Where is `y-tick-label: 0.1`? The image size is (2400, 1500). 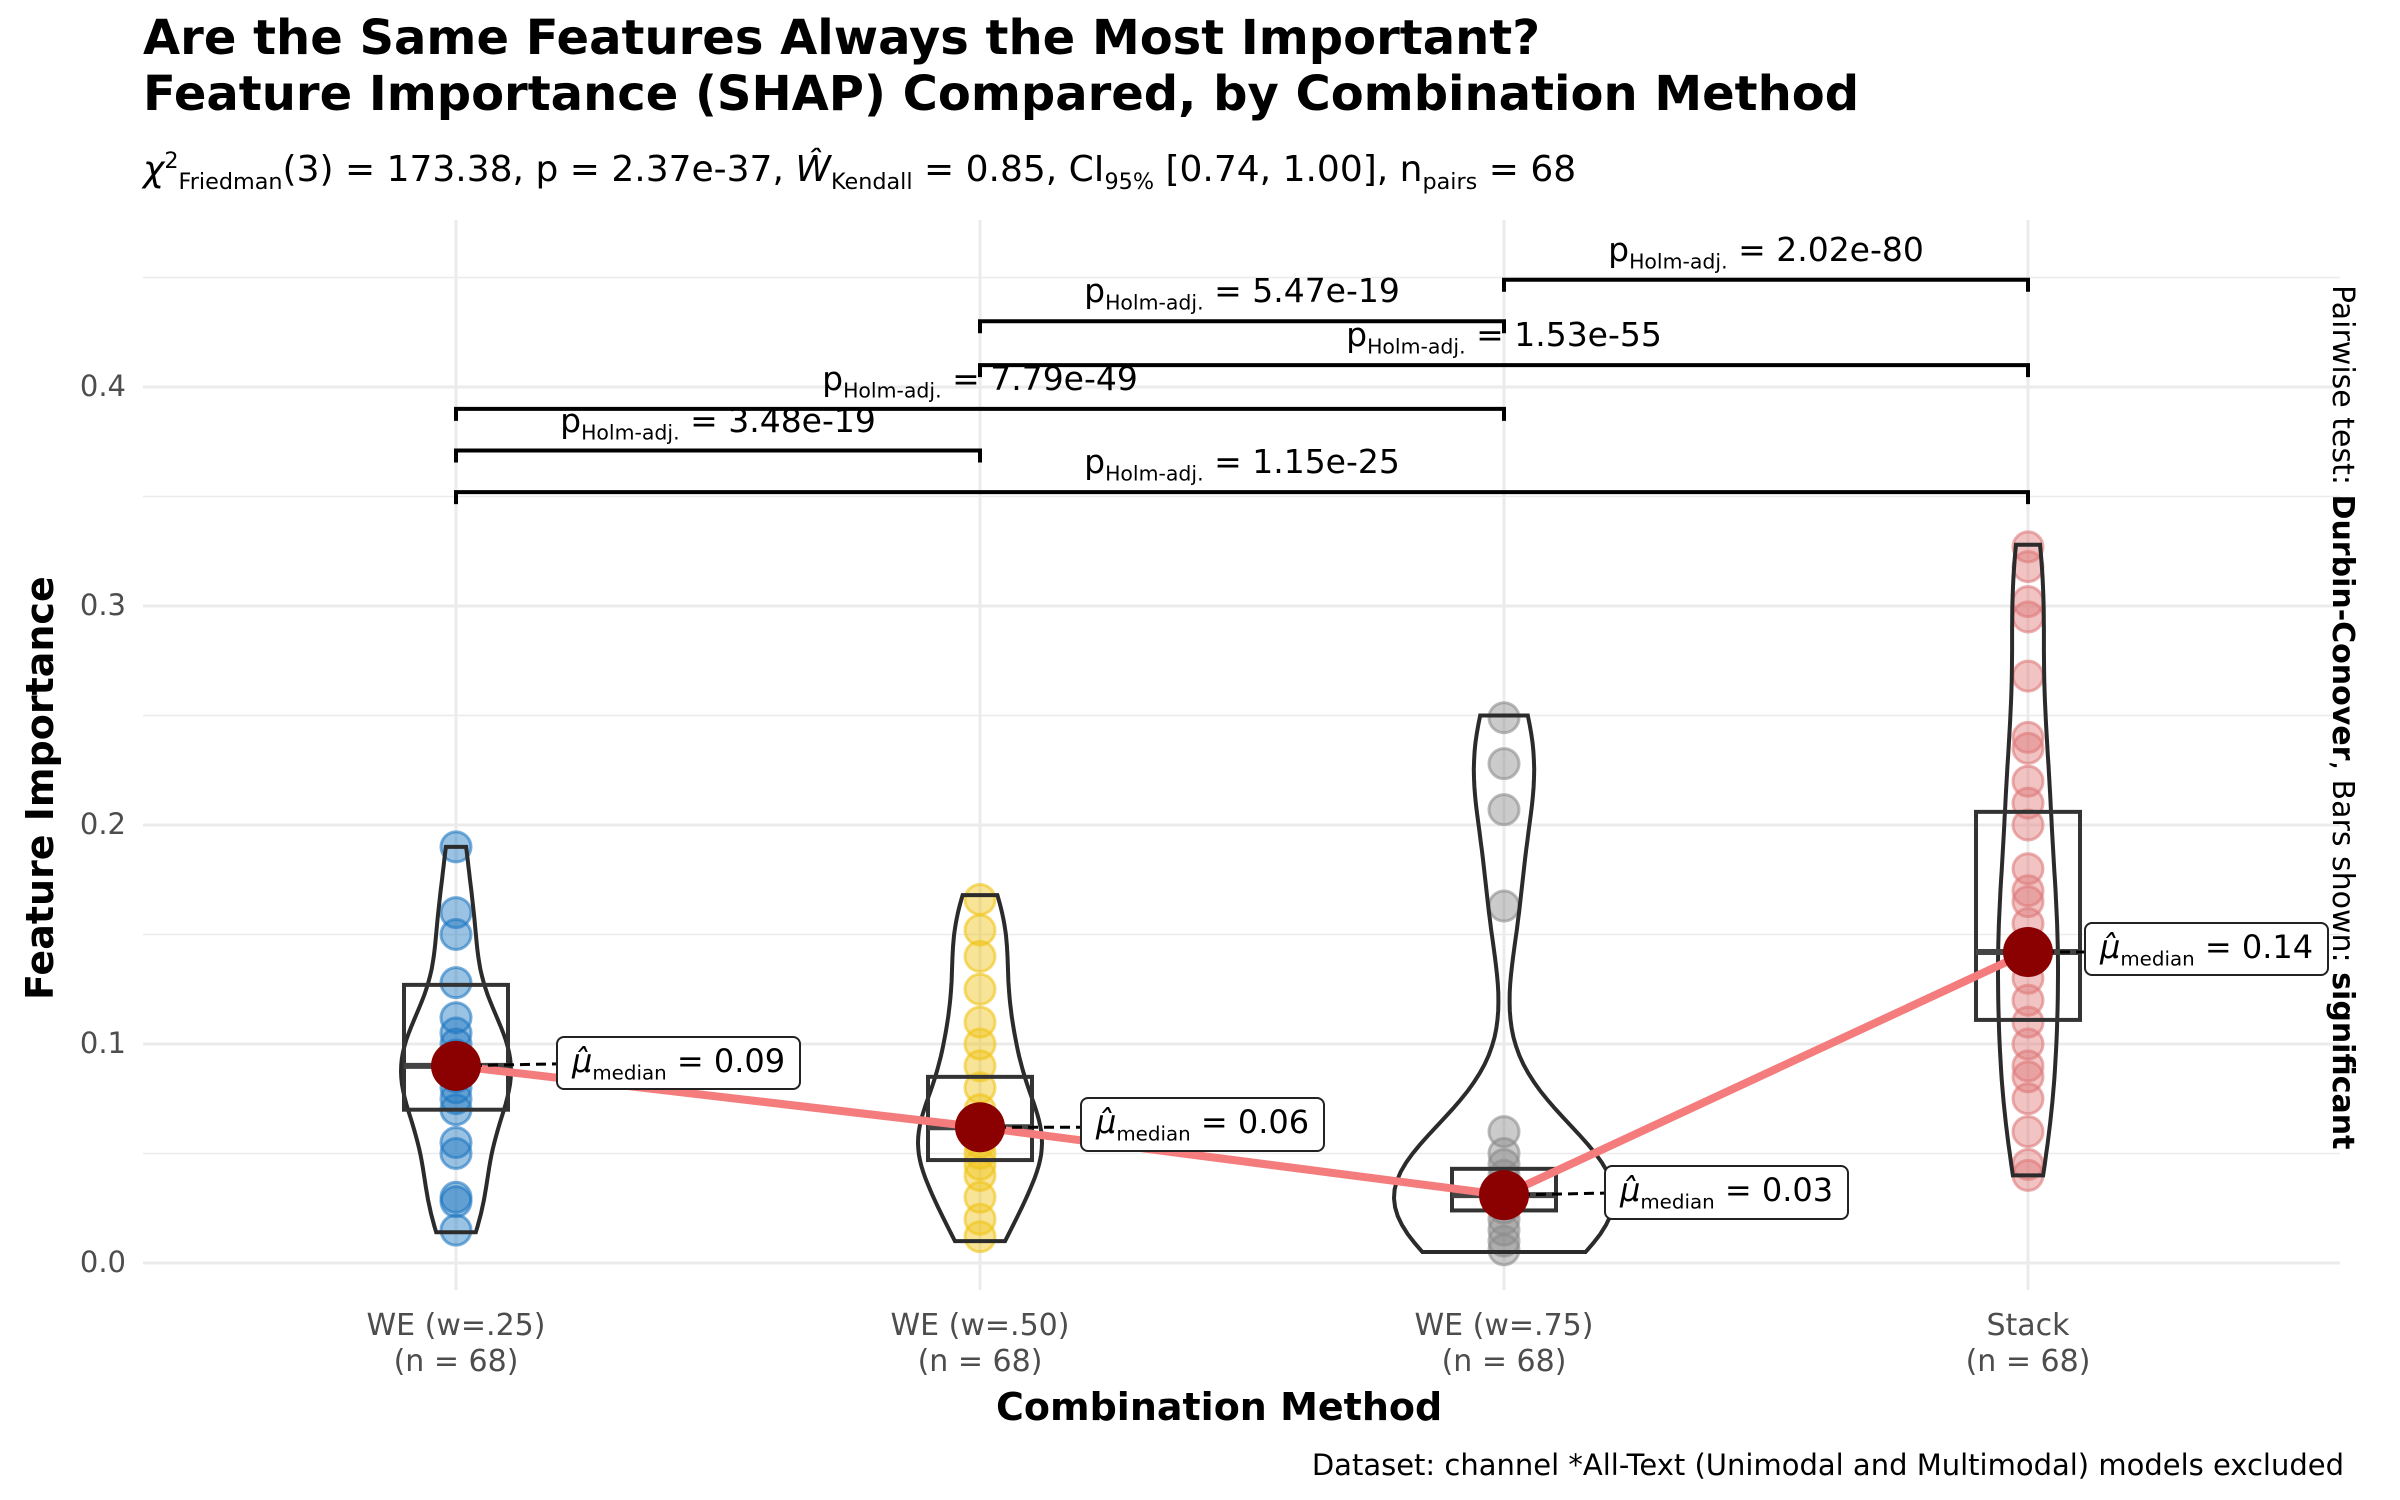 y-tick-label: 0.1 is located at coordinates (102, 1043).